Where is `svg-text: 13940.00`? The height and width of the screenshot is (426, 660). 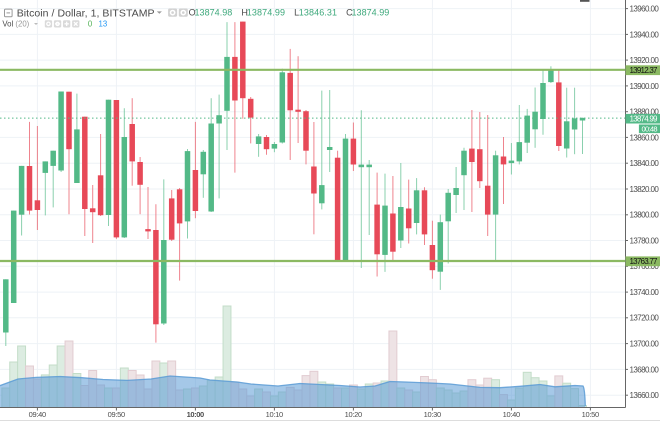 svg-text: 13940.00 is located at coordinates (645, 34).